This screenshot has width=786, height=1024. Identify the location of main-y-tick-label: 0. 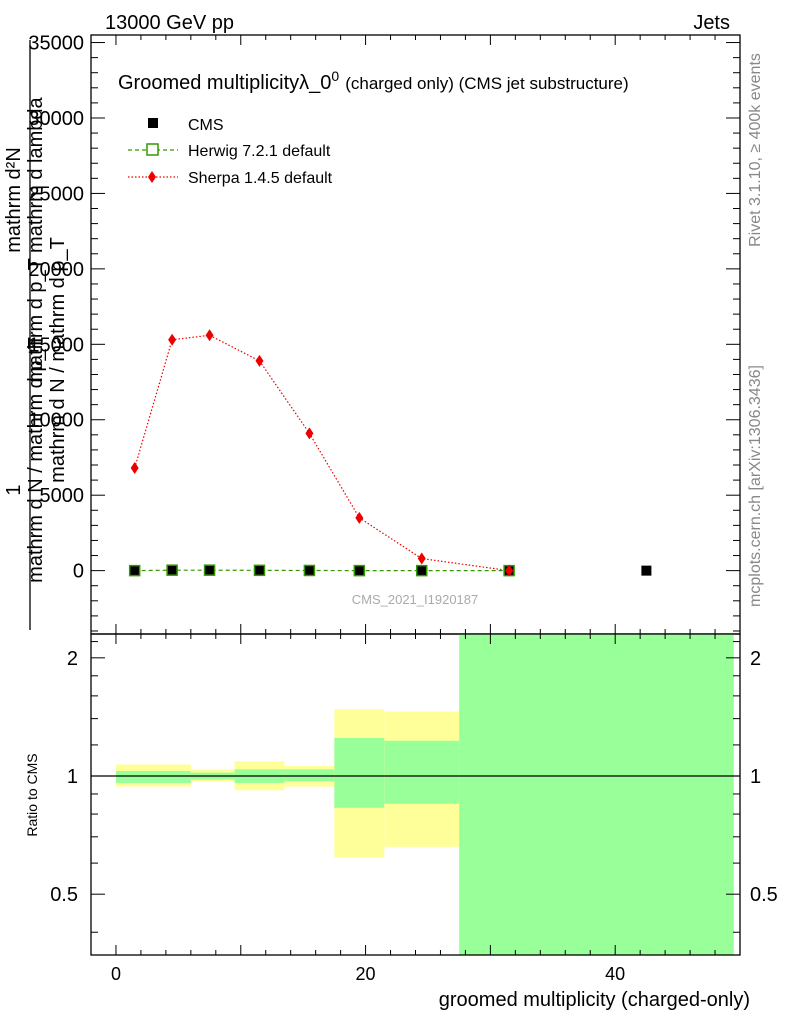
(78, 572).